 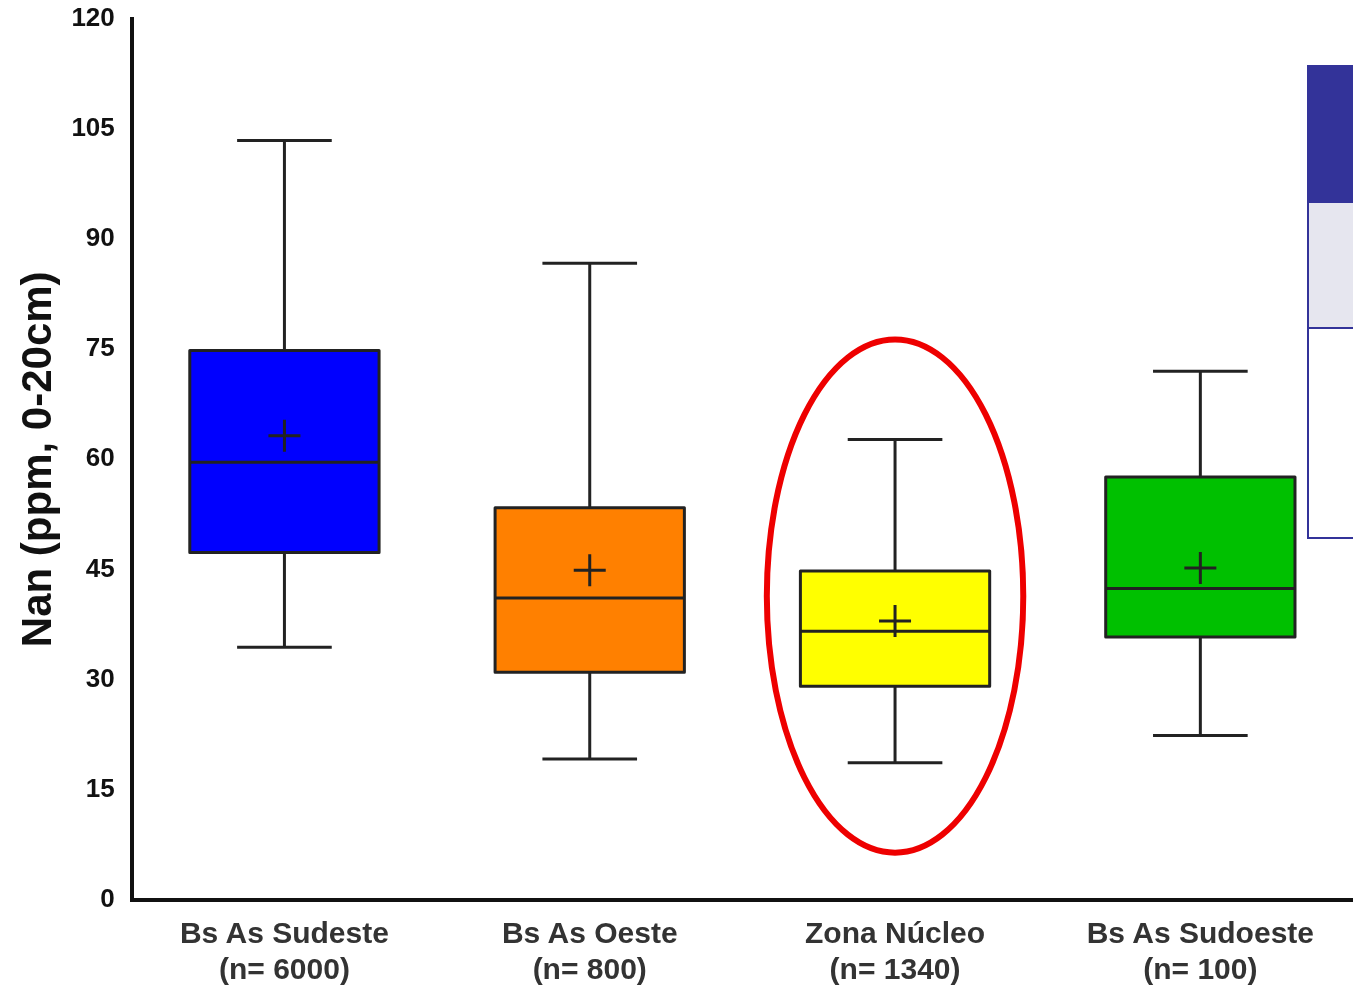 What do you see at coordinates (1200, 951) in the screenshot?
I see `x-tick-label: Bs As Sudoeste (n= 100)` at bounding box center [1200, 951].